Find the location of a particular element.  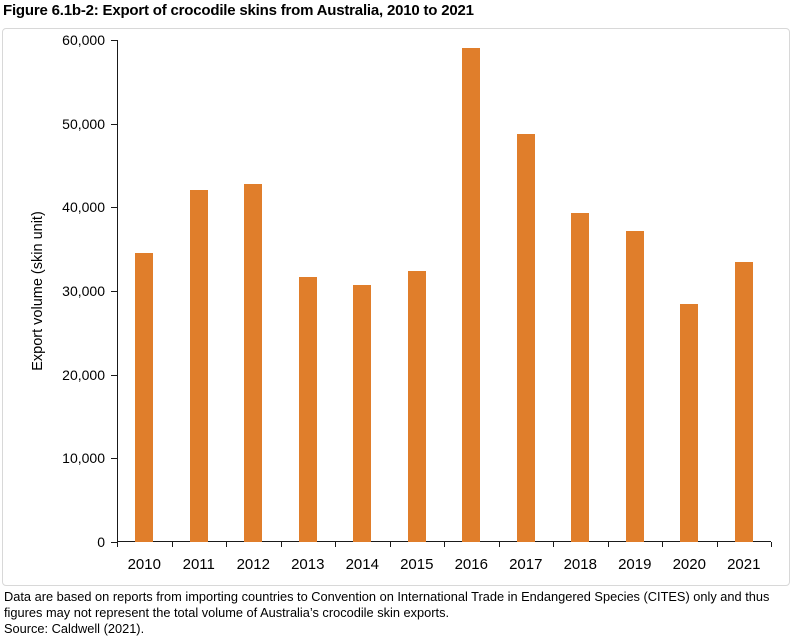

x-tick-label-2011: 2011 is located at coordinates (198, 564).